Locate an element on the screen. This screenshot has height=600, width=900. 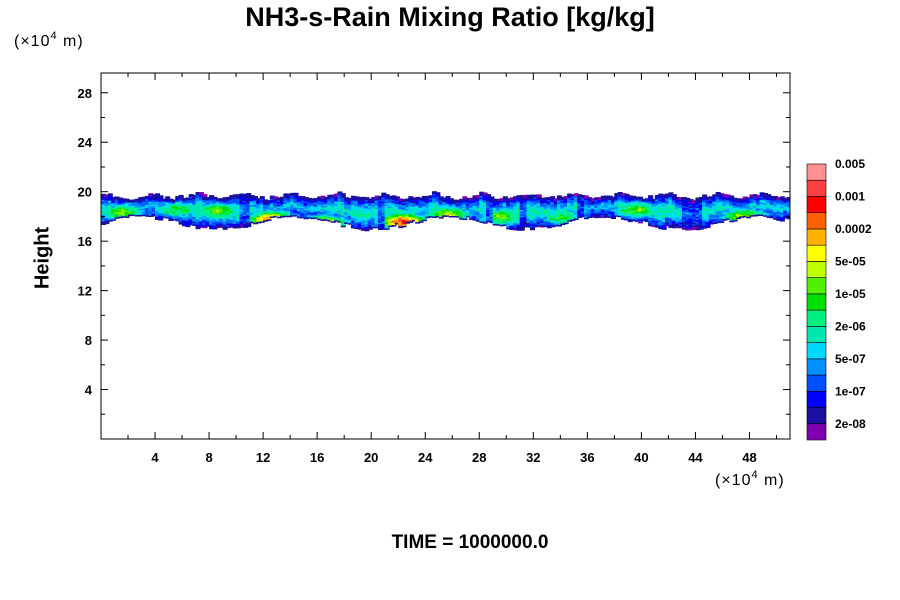
x-tick-label: 8 is located at coordinates (208, 457).